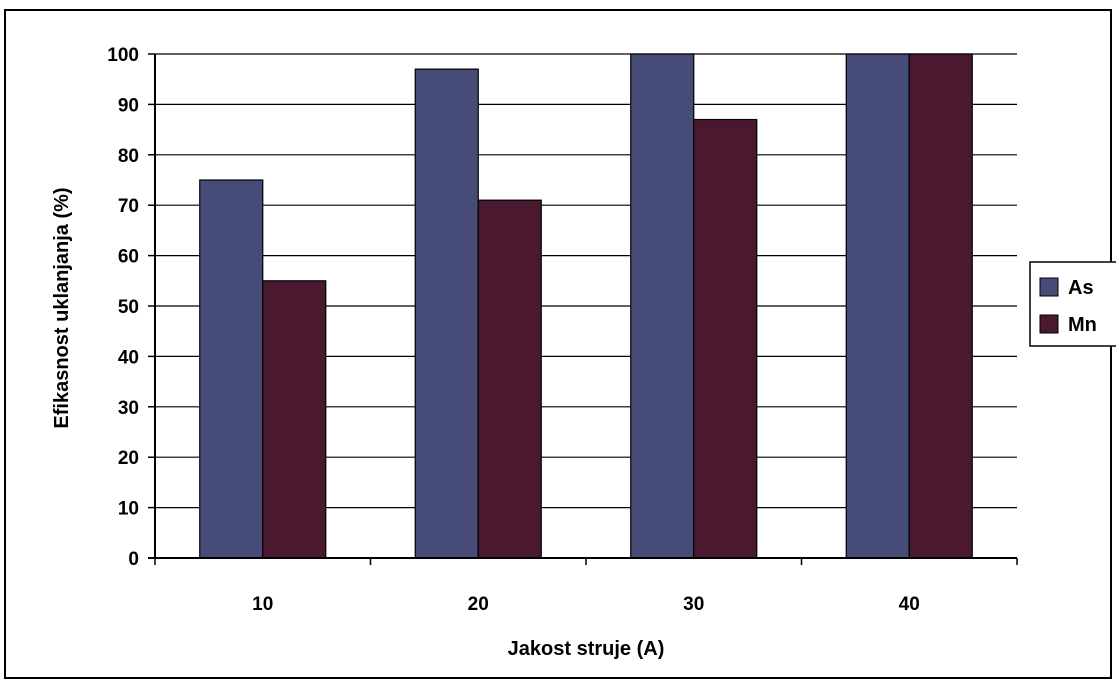  What do you see at coordinates (586, 649) in the screenshot?
I see `x-axis-title: Jakost struje (A)` at bounding box center [586, 649].